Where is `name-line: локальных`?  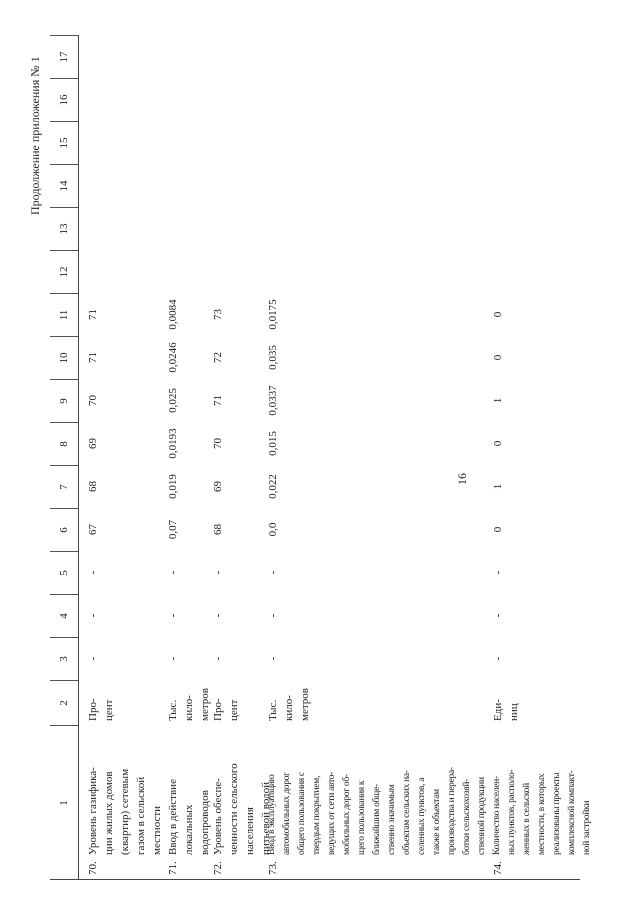
name-line: локальных is located at coordinates (189, 829).